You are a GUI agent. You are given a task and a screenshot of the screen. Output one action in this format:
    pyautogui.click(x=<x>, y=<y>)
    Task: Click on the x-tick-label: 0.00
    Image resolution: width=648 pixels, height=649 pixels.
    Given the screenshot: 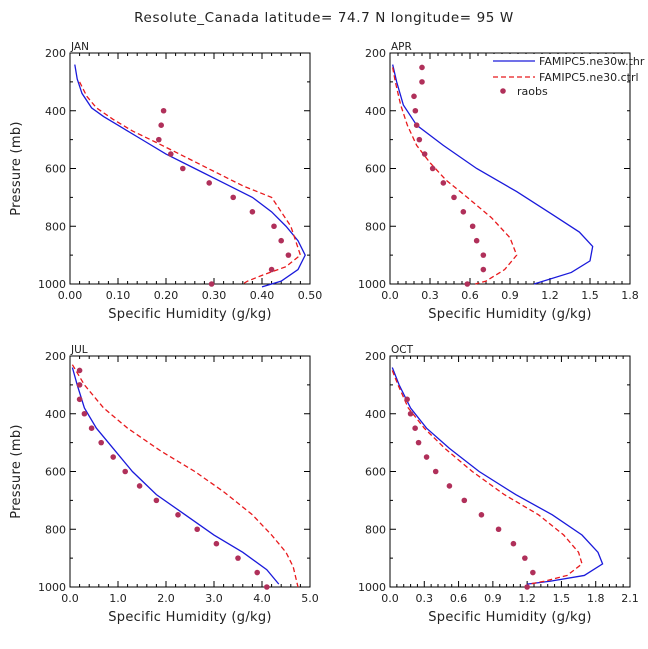 What is the action you would take?
    pyautogui.click(x=70, y=295)
    